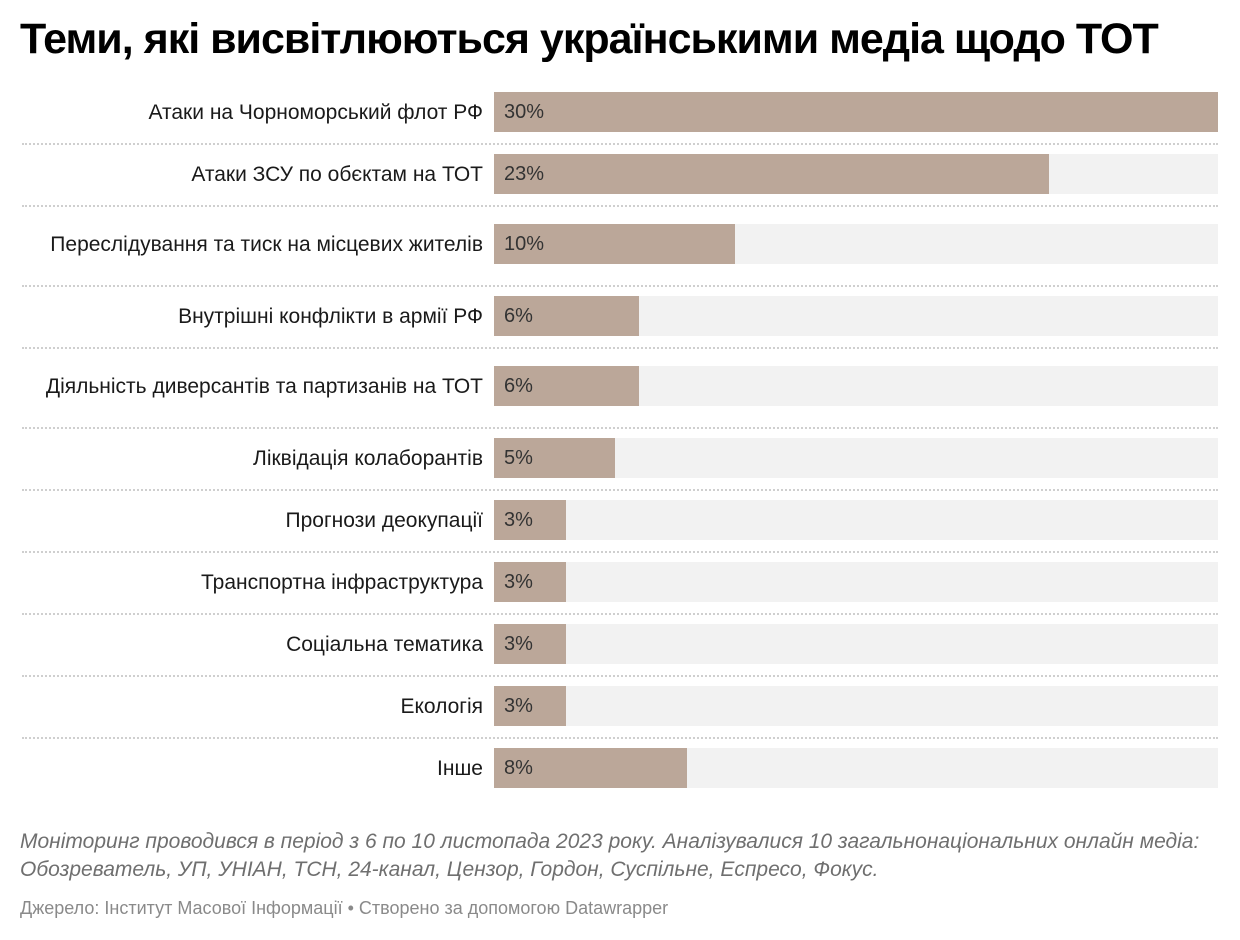 The height and width of the screenshot is (940, 1240). What do you see at coordinates (524, 244) in the screenshot?
I see `value-label: 10%` at bounding box center [524, 244].